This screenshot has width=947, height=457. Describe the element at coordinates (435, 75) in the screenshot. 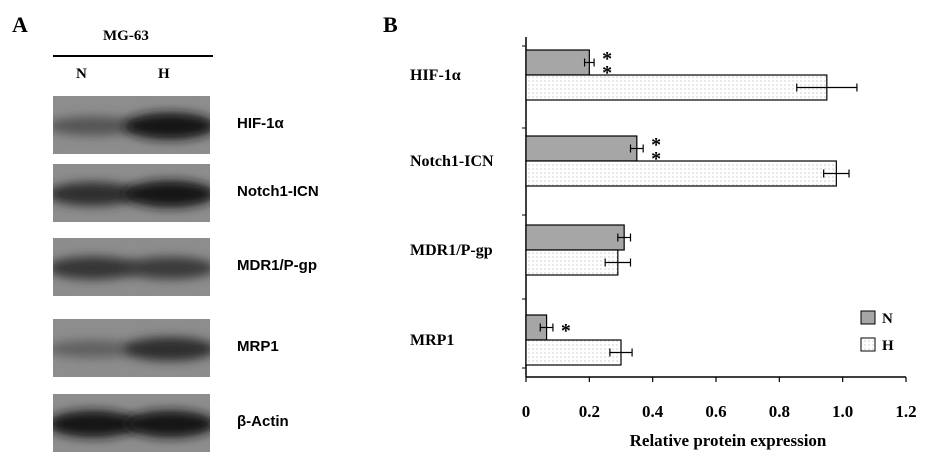

I see `category-label: HIF-1α` at that location.